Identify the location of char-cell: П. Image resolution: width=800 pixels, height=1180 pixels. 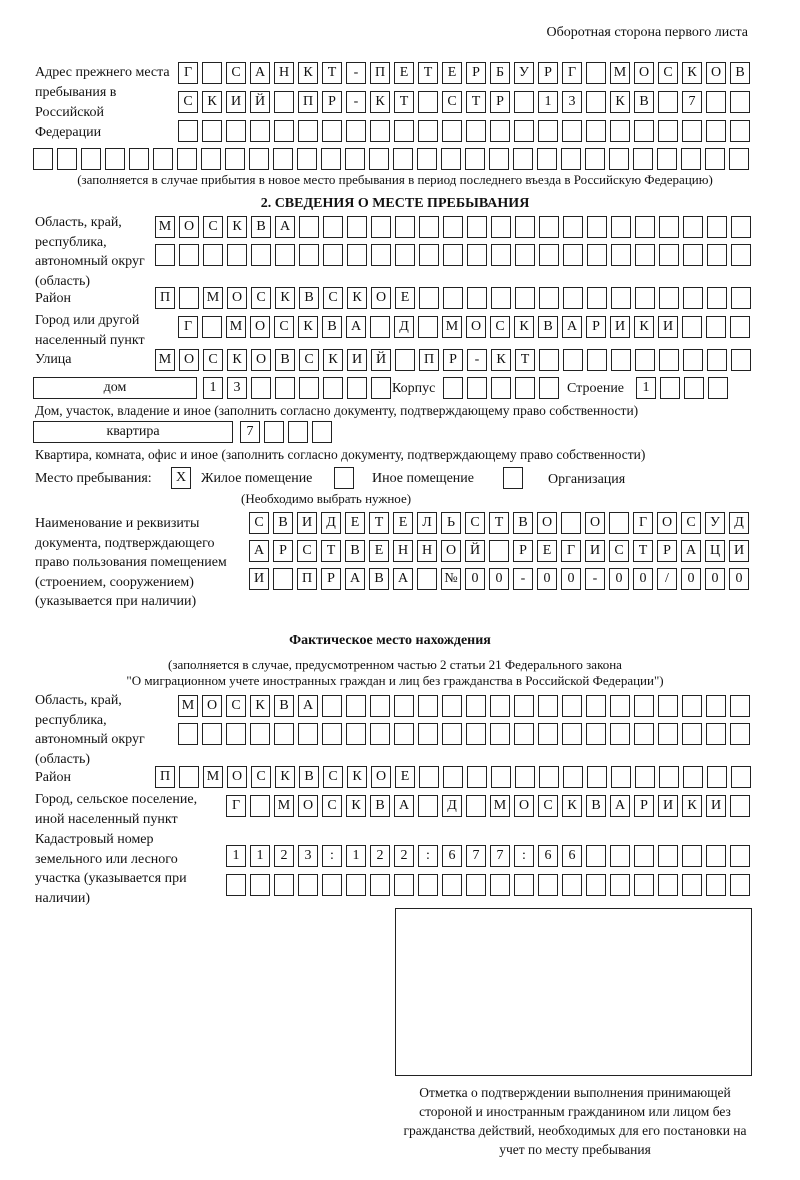
(380, 73).